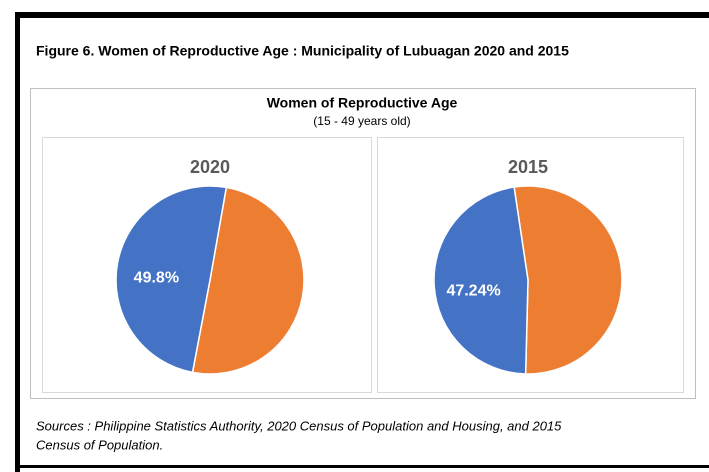 The height and width of the screenshot is (472, 709). I want to click on data-label: 49.8%, so click(156, 277).